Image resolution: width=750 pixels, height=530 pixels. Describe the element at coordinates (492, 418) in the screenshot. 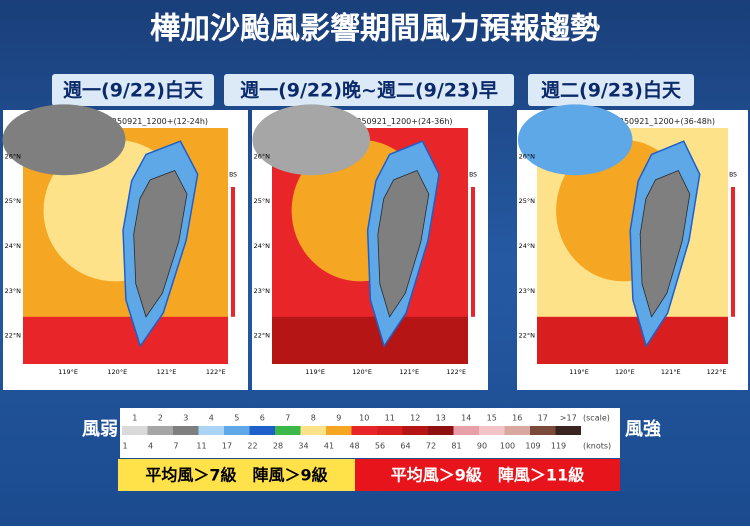

I see `scale-label: 15` at that location.